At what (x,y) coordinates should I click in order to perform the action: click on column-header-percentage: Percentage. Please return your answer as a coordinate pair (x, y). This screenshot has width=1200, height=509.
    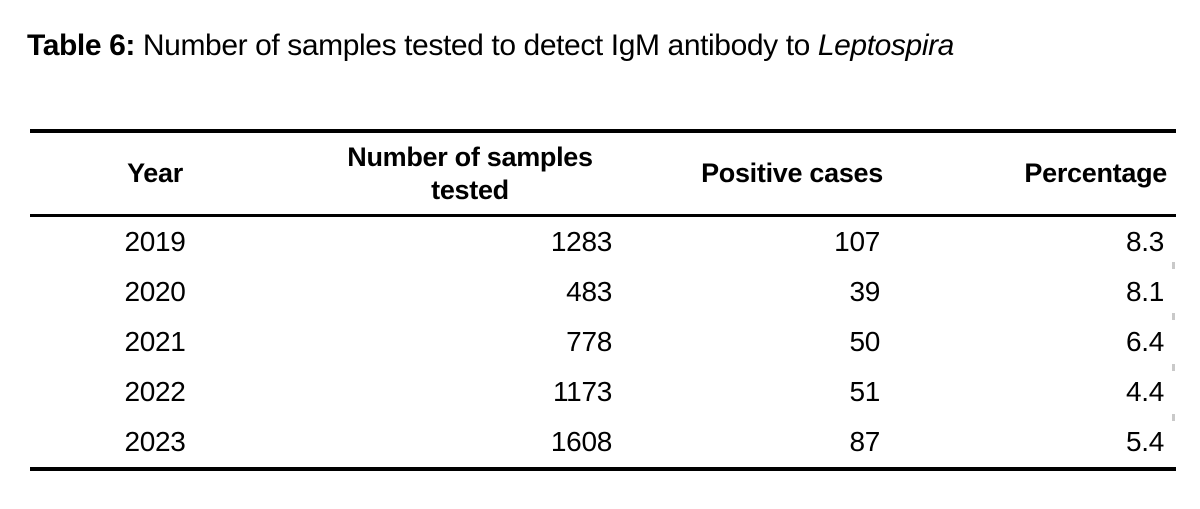
    Looking at the image, I should click on (1043, 174).